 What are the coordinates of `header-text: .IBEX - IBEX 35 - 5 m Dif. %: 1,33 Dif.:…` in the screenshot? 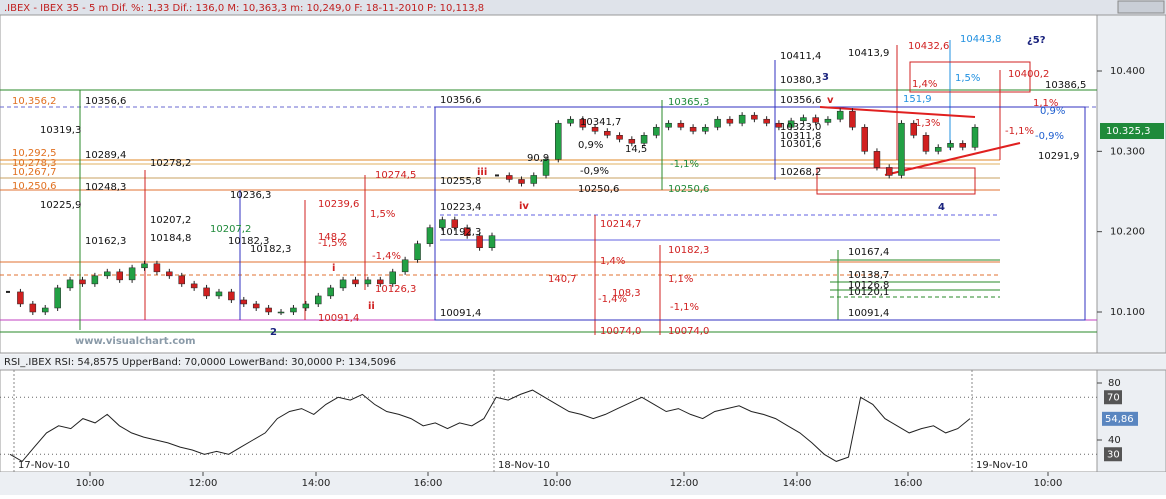 It's located at (244, 8).